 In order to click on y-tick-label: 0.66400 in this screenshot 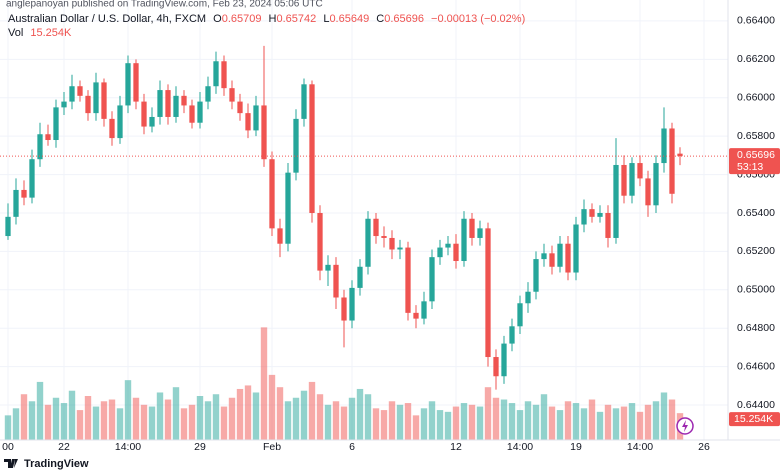, I will do `click(756, 21)`.